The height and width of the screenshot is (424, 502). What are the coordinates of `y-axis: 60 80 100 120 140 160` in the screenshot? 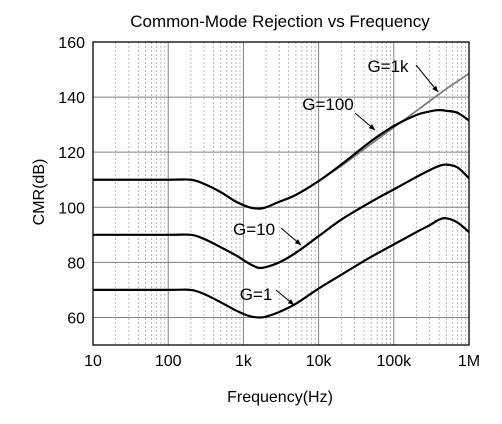 It's located at (71, 181).